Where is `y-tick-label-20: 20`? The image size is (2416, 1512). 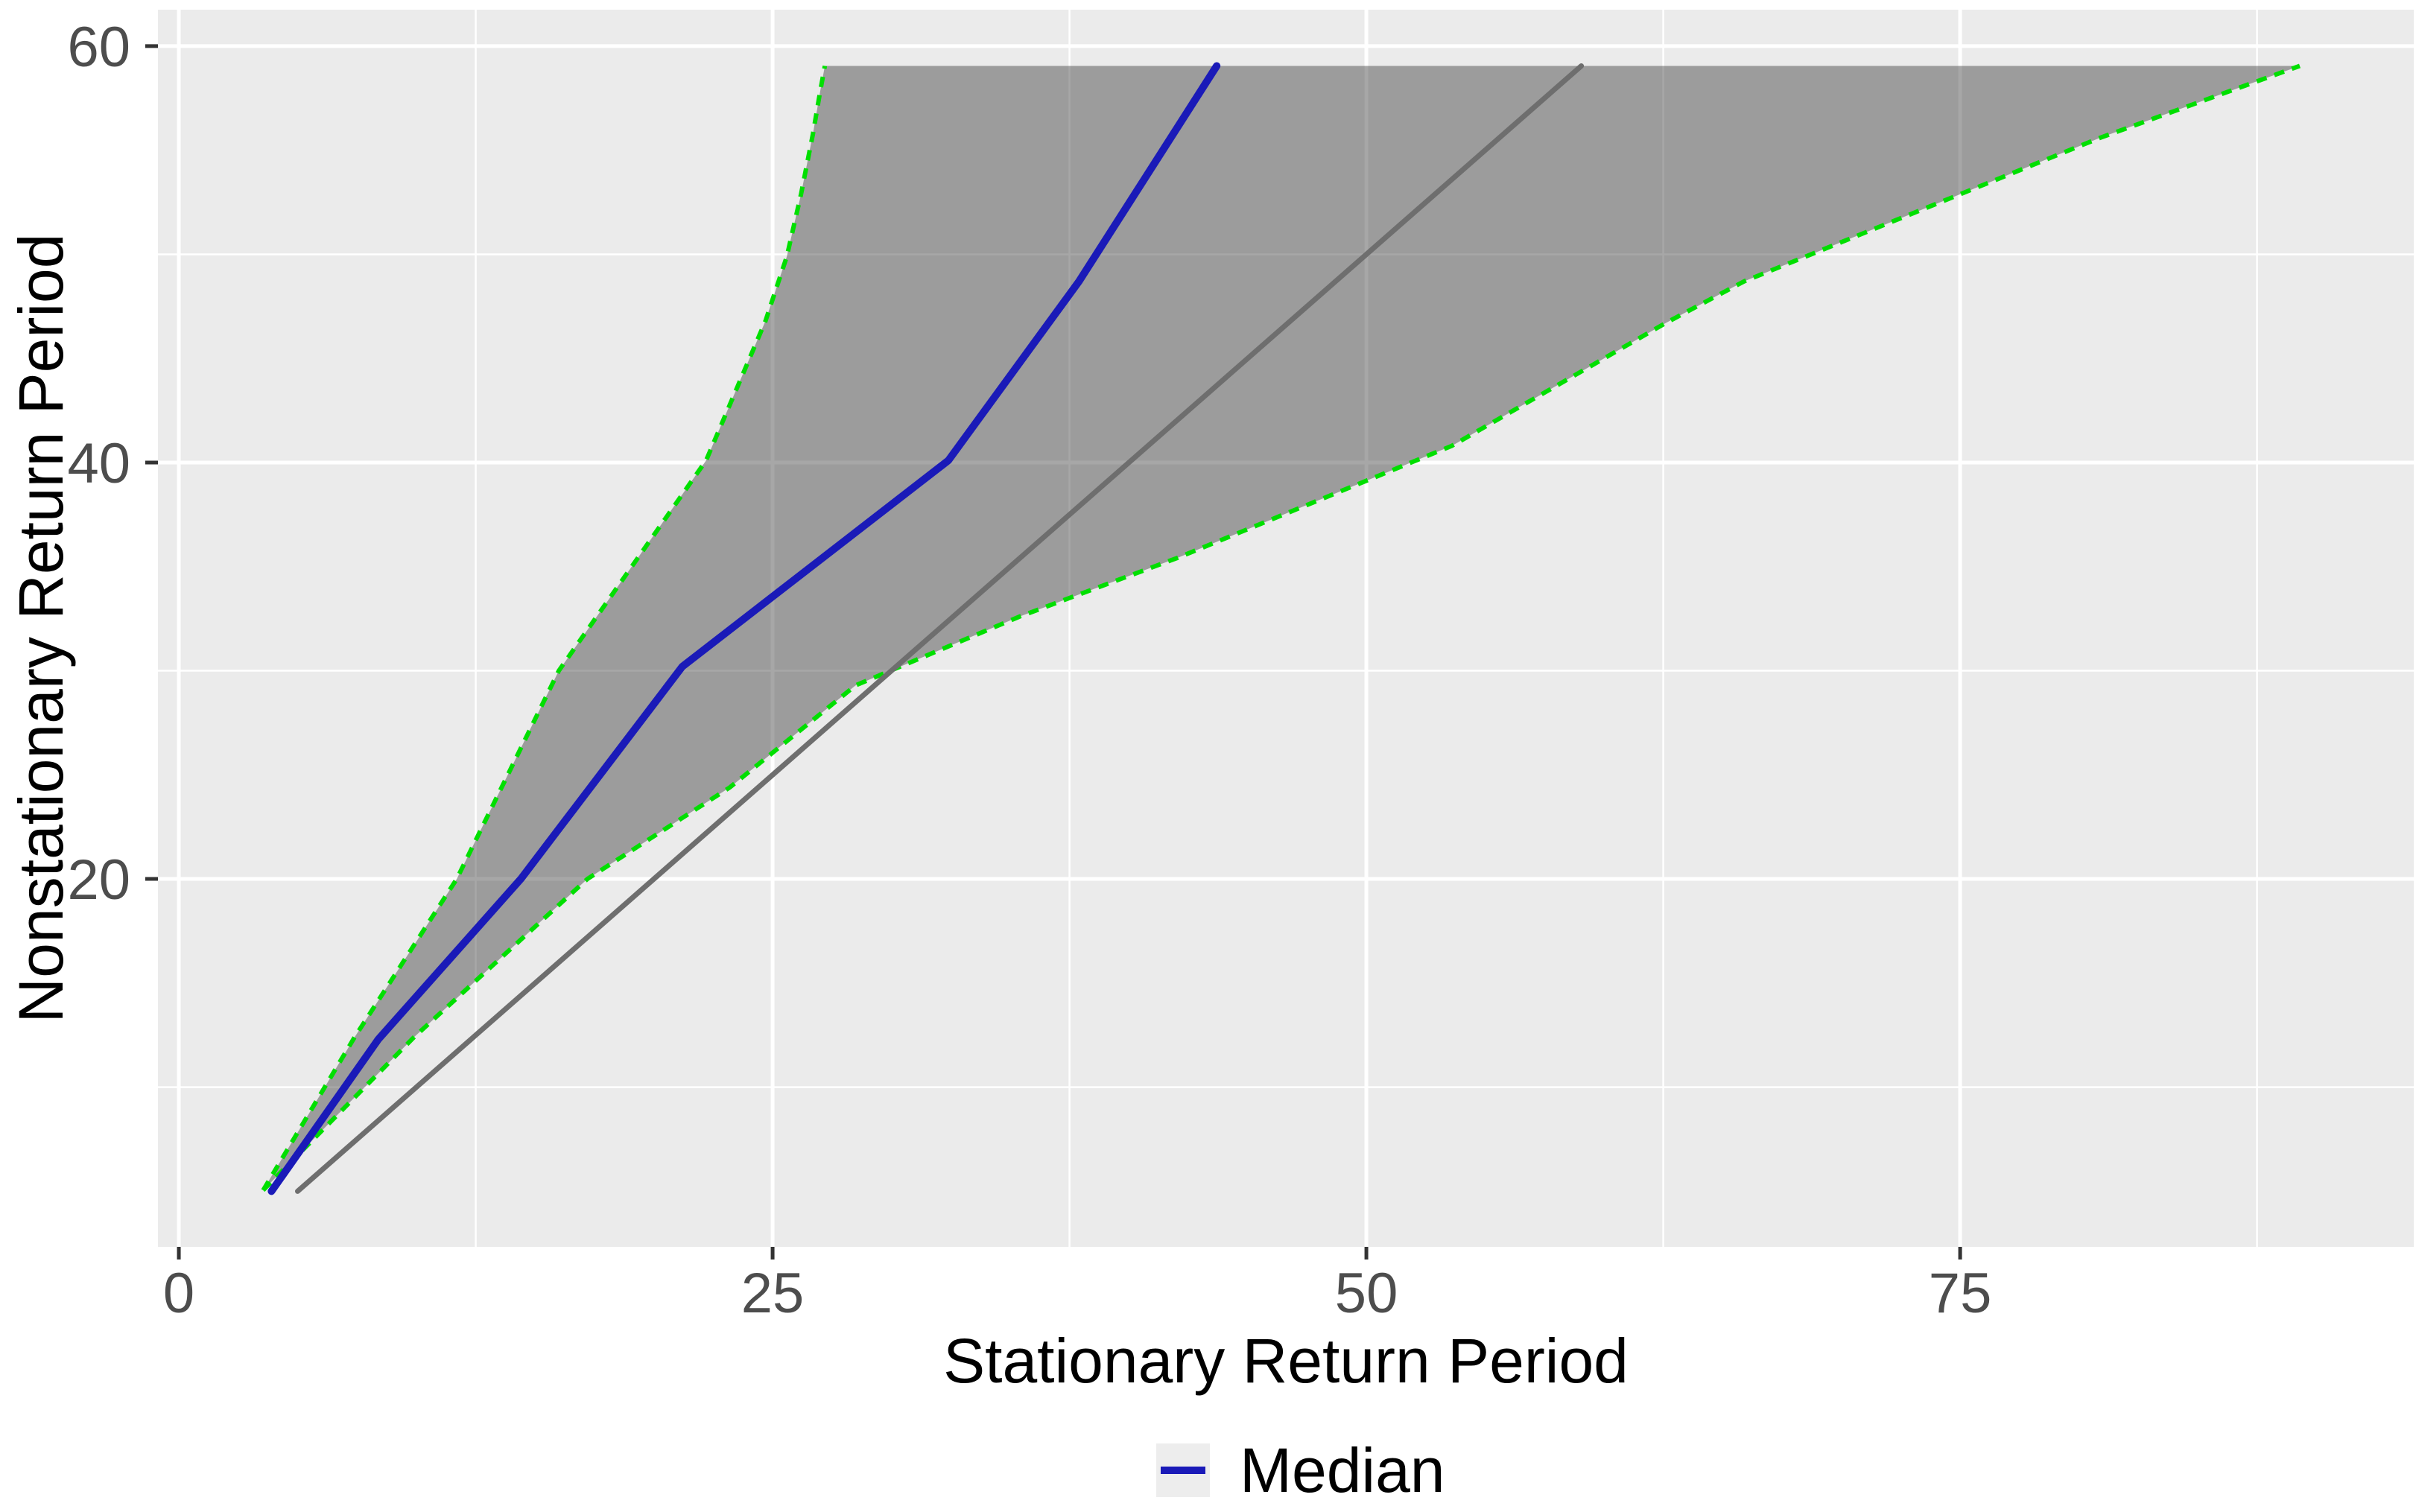
y-tick-label-20: 20 is located at coordinates (98, 880).